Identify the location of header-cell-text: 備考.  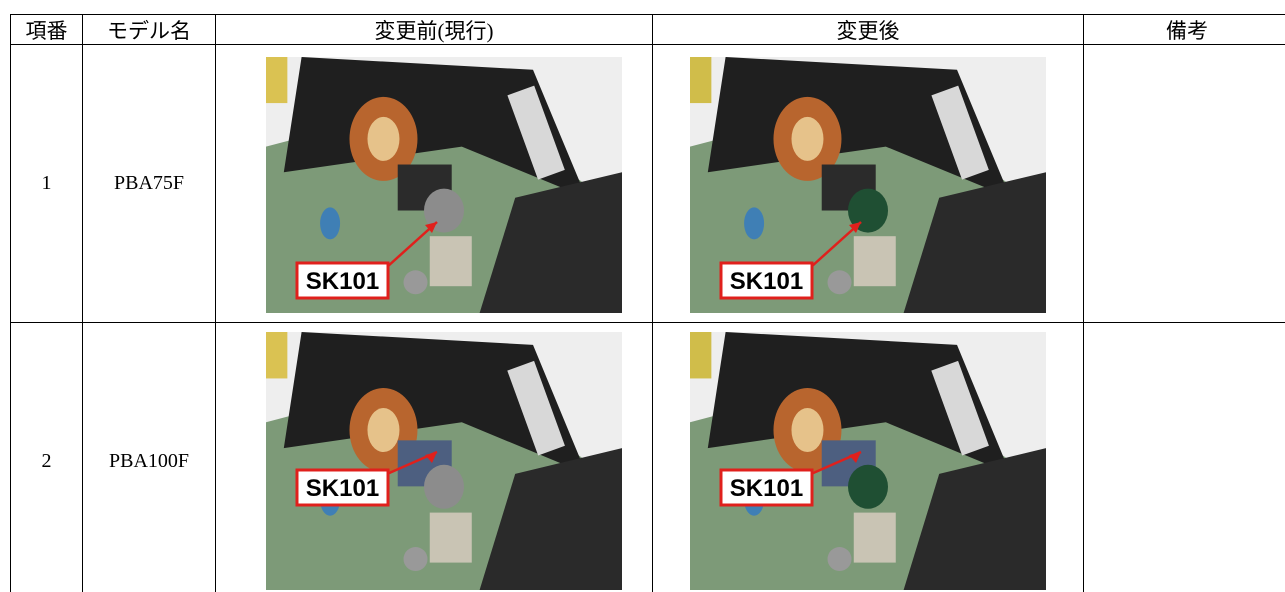
(1187, 30).